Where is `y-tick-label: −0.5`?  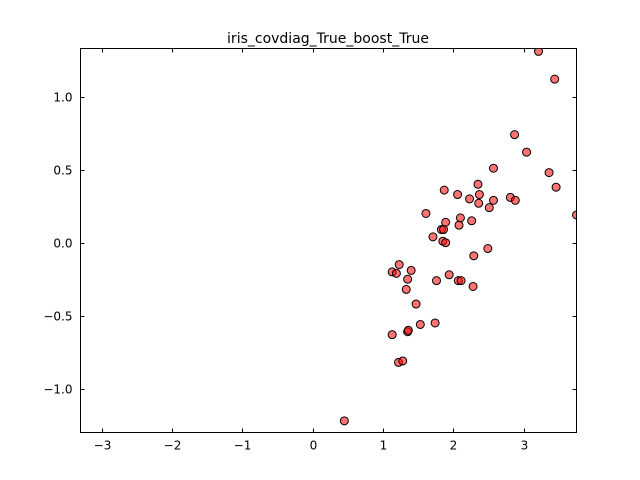 y-tick-label: −0.5 is located at coordinates (57, 317).